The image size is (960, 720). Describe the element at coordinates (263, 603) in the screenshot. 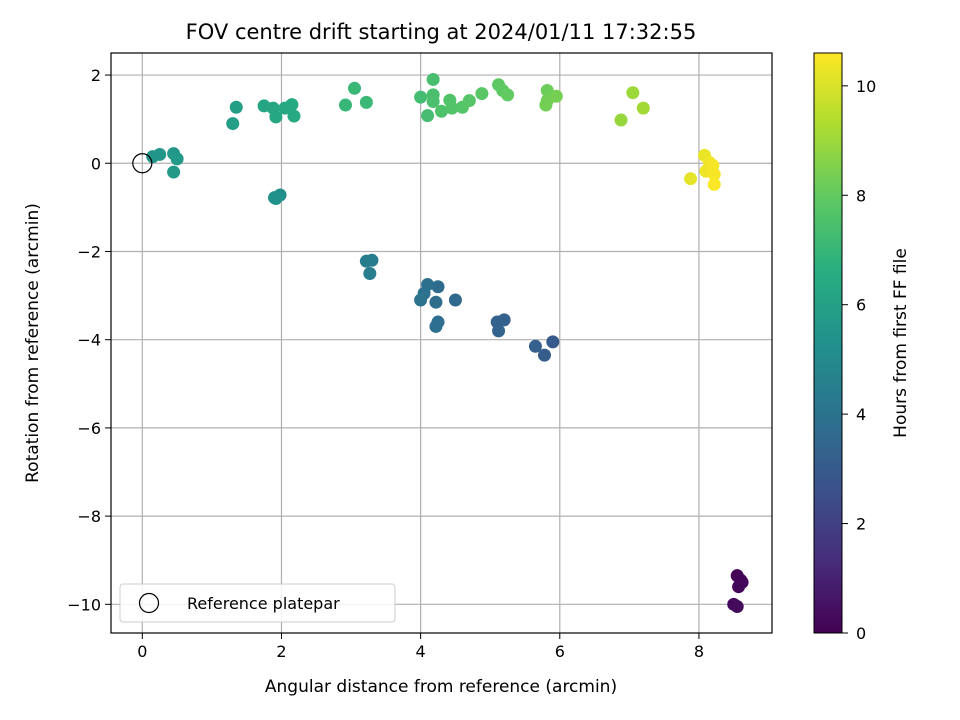

I see `legend-label: Reference platepar` at that location.